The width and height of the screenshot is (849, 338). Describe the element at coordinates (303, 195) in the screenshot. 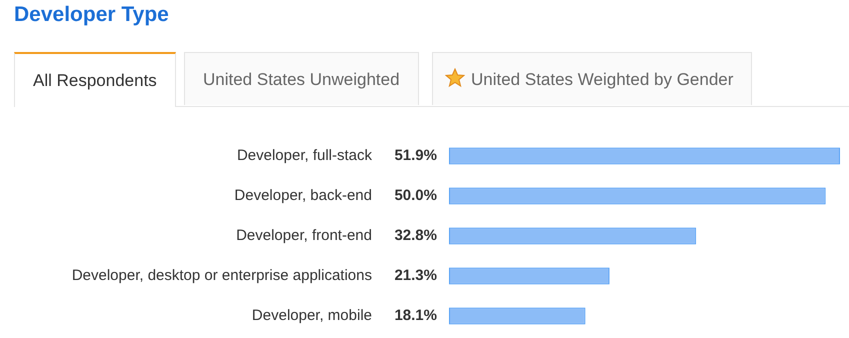

I see `y-tick-label: Developer, back-end` at that location.